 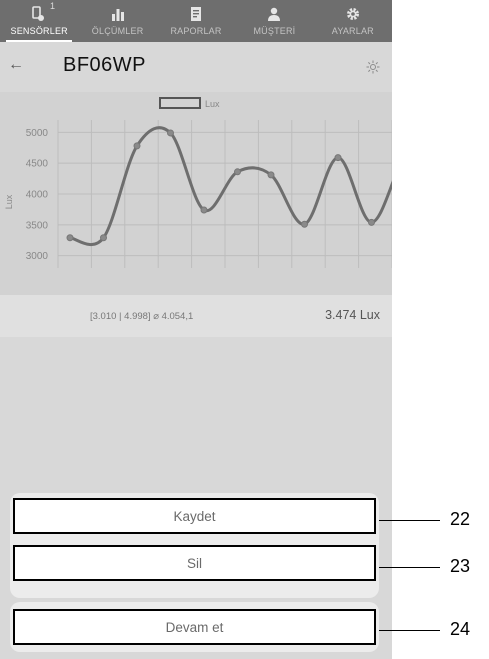 I want to click on bar-chart-icon, so click(x=118, y=14).